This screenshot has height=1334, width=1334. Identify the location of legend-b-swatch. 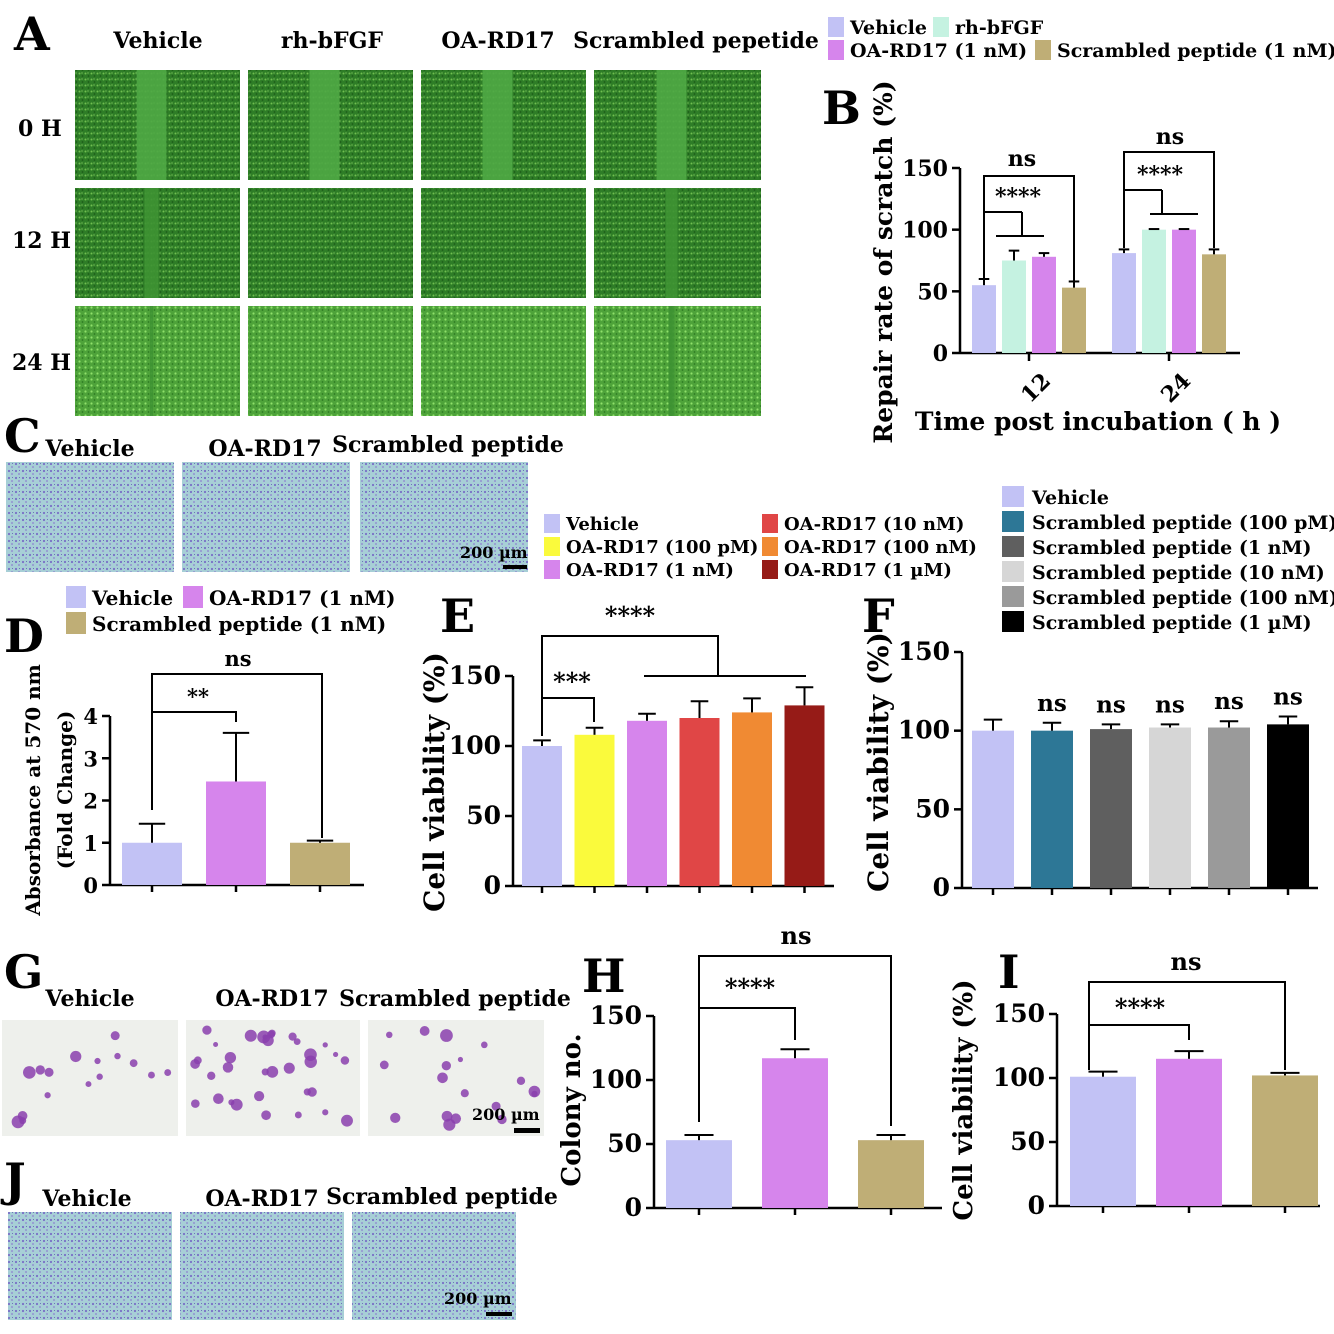
(836, 27).